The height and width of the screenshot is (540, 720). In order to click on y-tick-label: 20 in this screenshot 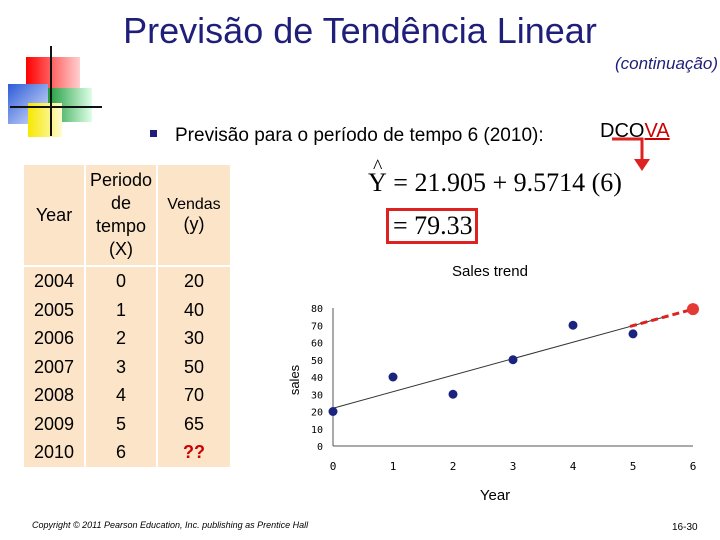, I will do `click(317, 413)`.